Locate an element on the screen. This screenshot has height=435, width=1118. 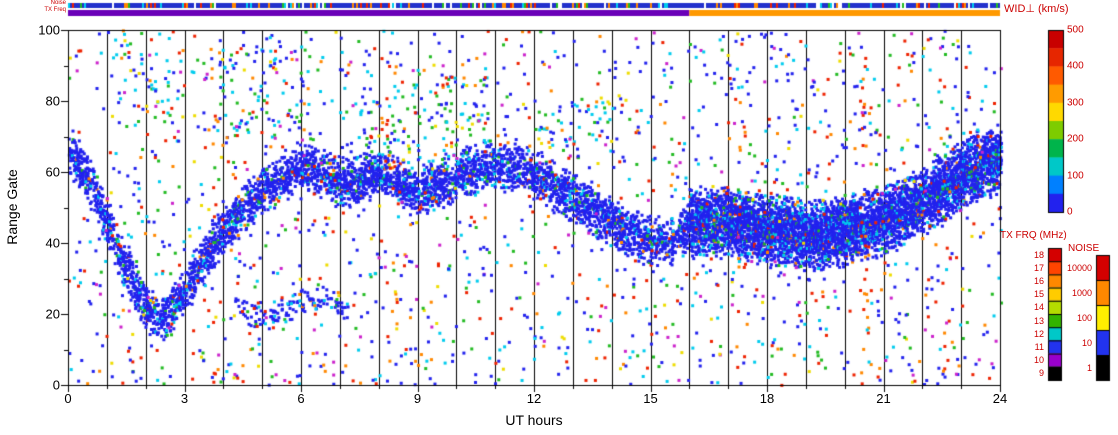
txfrq-tick-label: 15 is located at coordinates (1038, 294).